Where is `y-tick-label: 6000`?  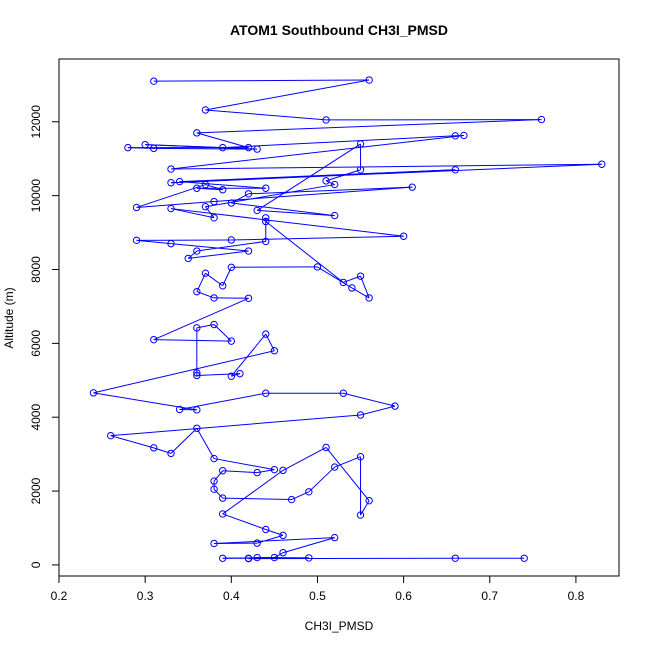
y-tick-label: 6000 is located at coordinates (36, 343).